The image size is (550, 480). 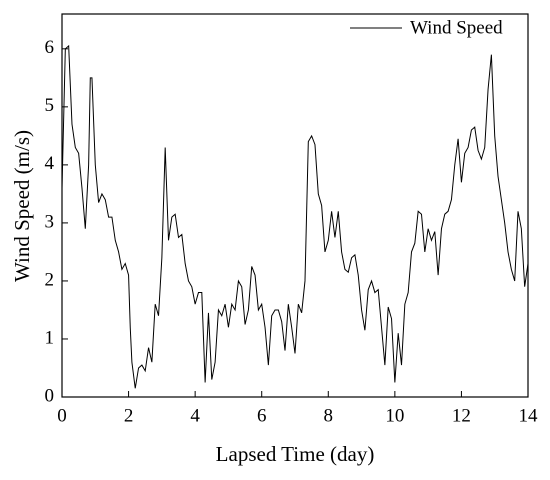 What do you see at coordinates (22, 206) in the screenshot?
I see `y-axis-label: Wind Speed (m/s)` at bounding box center [22, 206].